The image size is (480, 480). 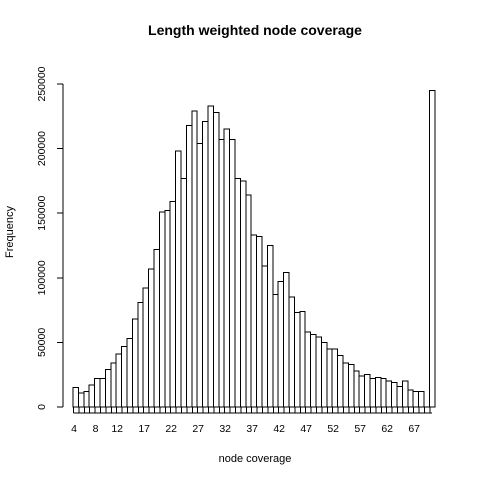 I want to click on x-tick-label: 42, so click(x=279, y=429).